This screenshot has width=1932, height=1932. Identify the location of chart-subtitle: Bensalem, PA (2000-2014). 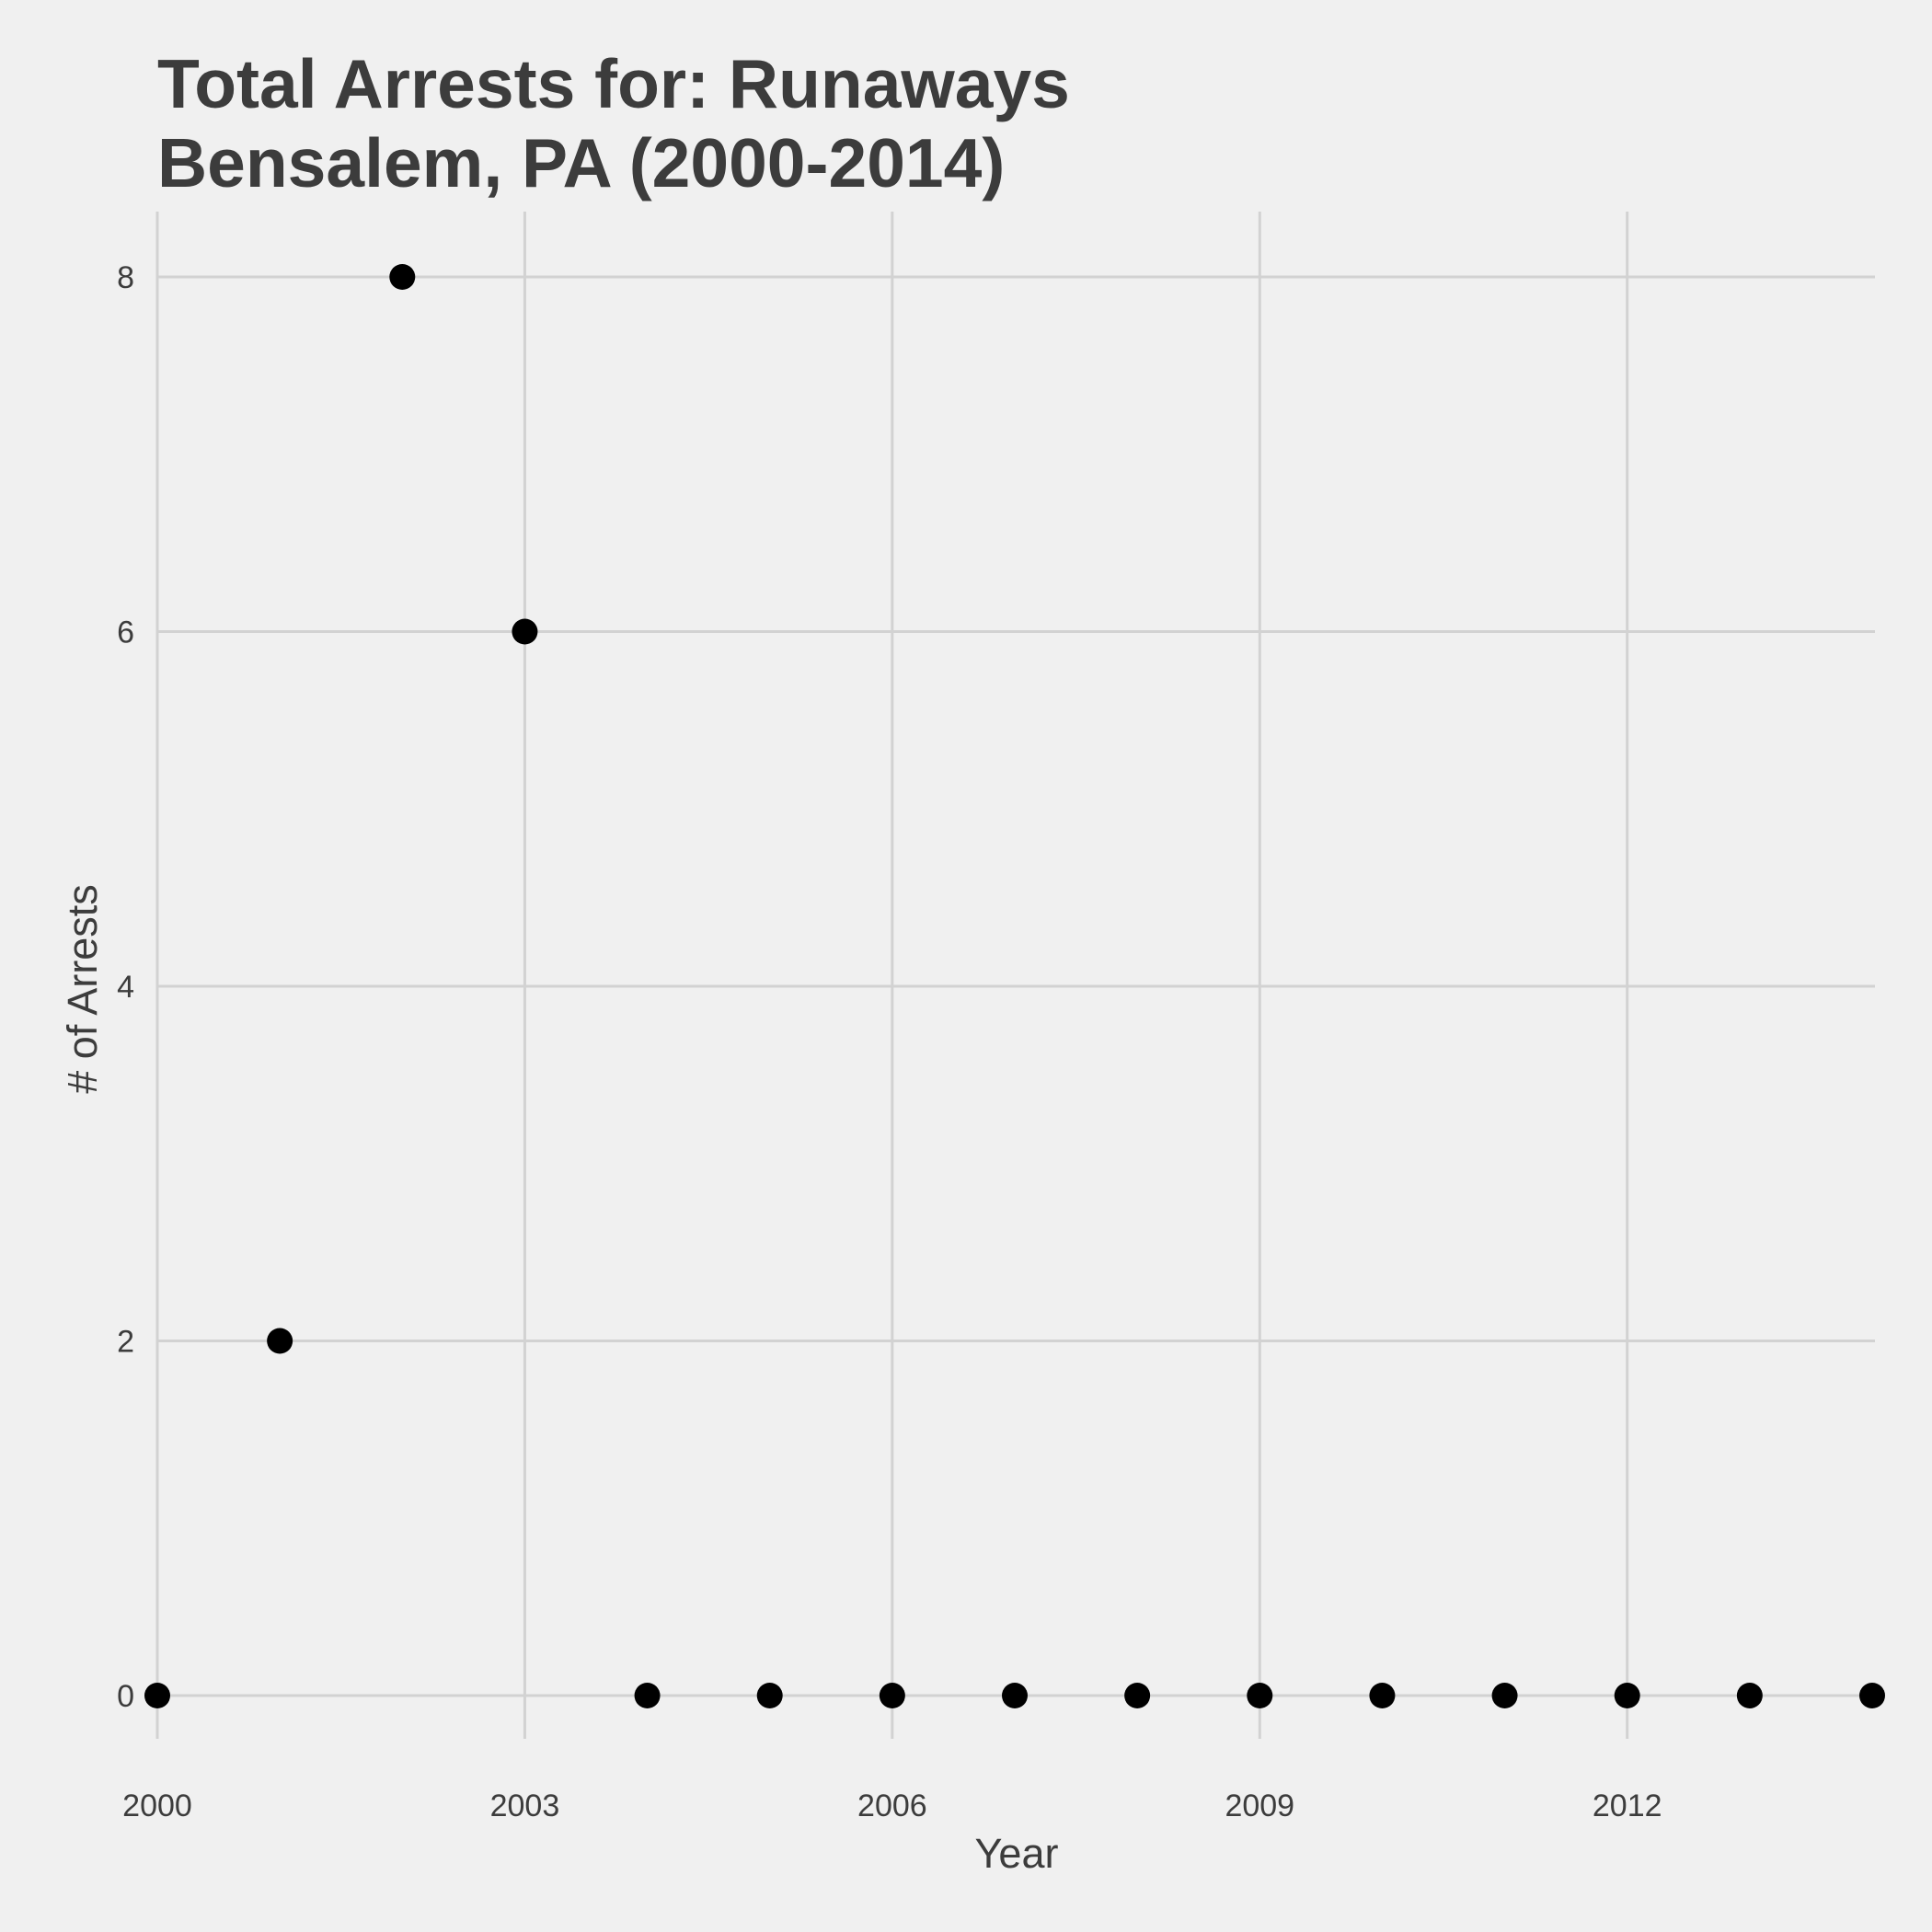
(581, 162).